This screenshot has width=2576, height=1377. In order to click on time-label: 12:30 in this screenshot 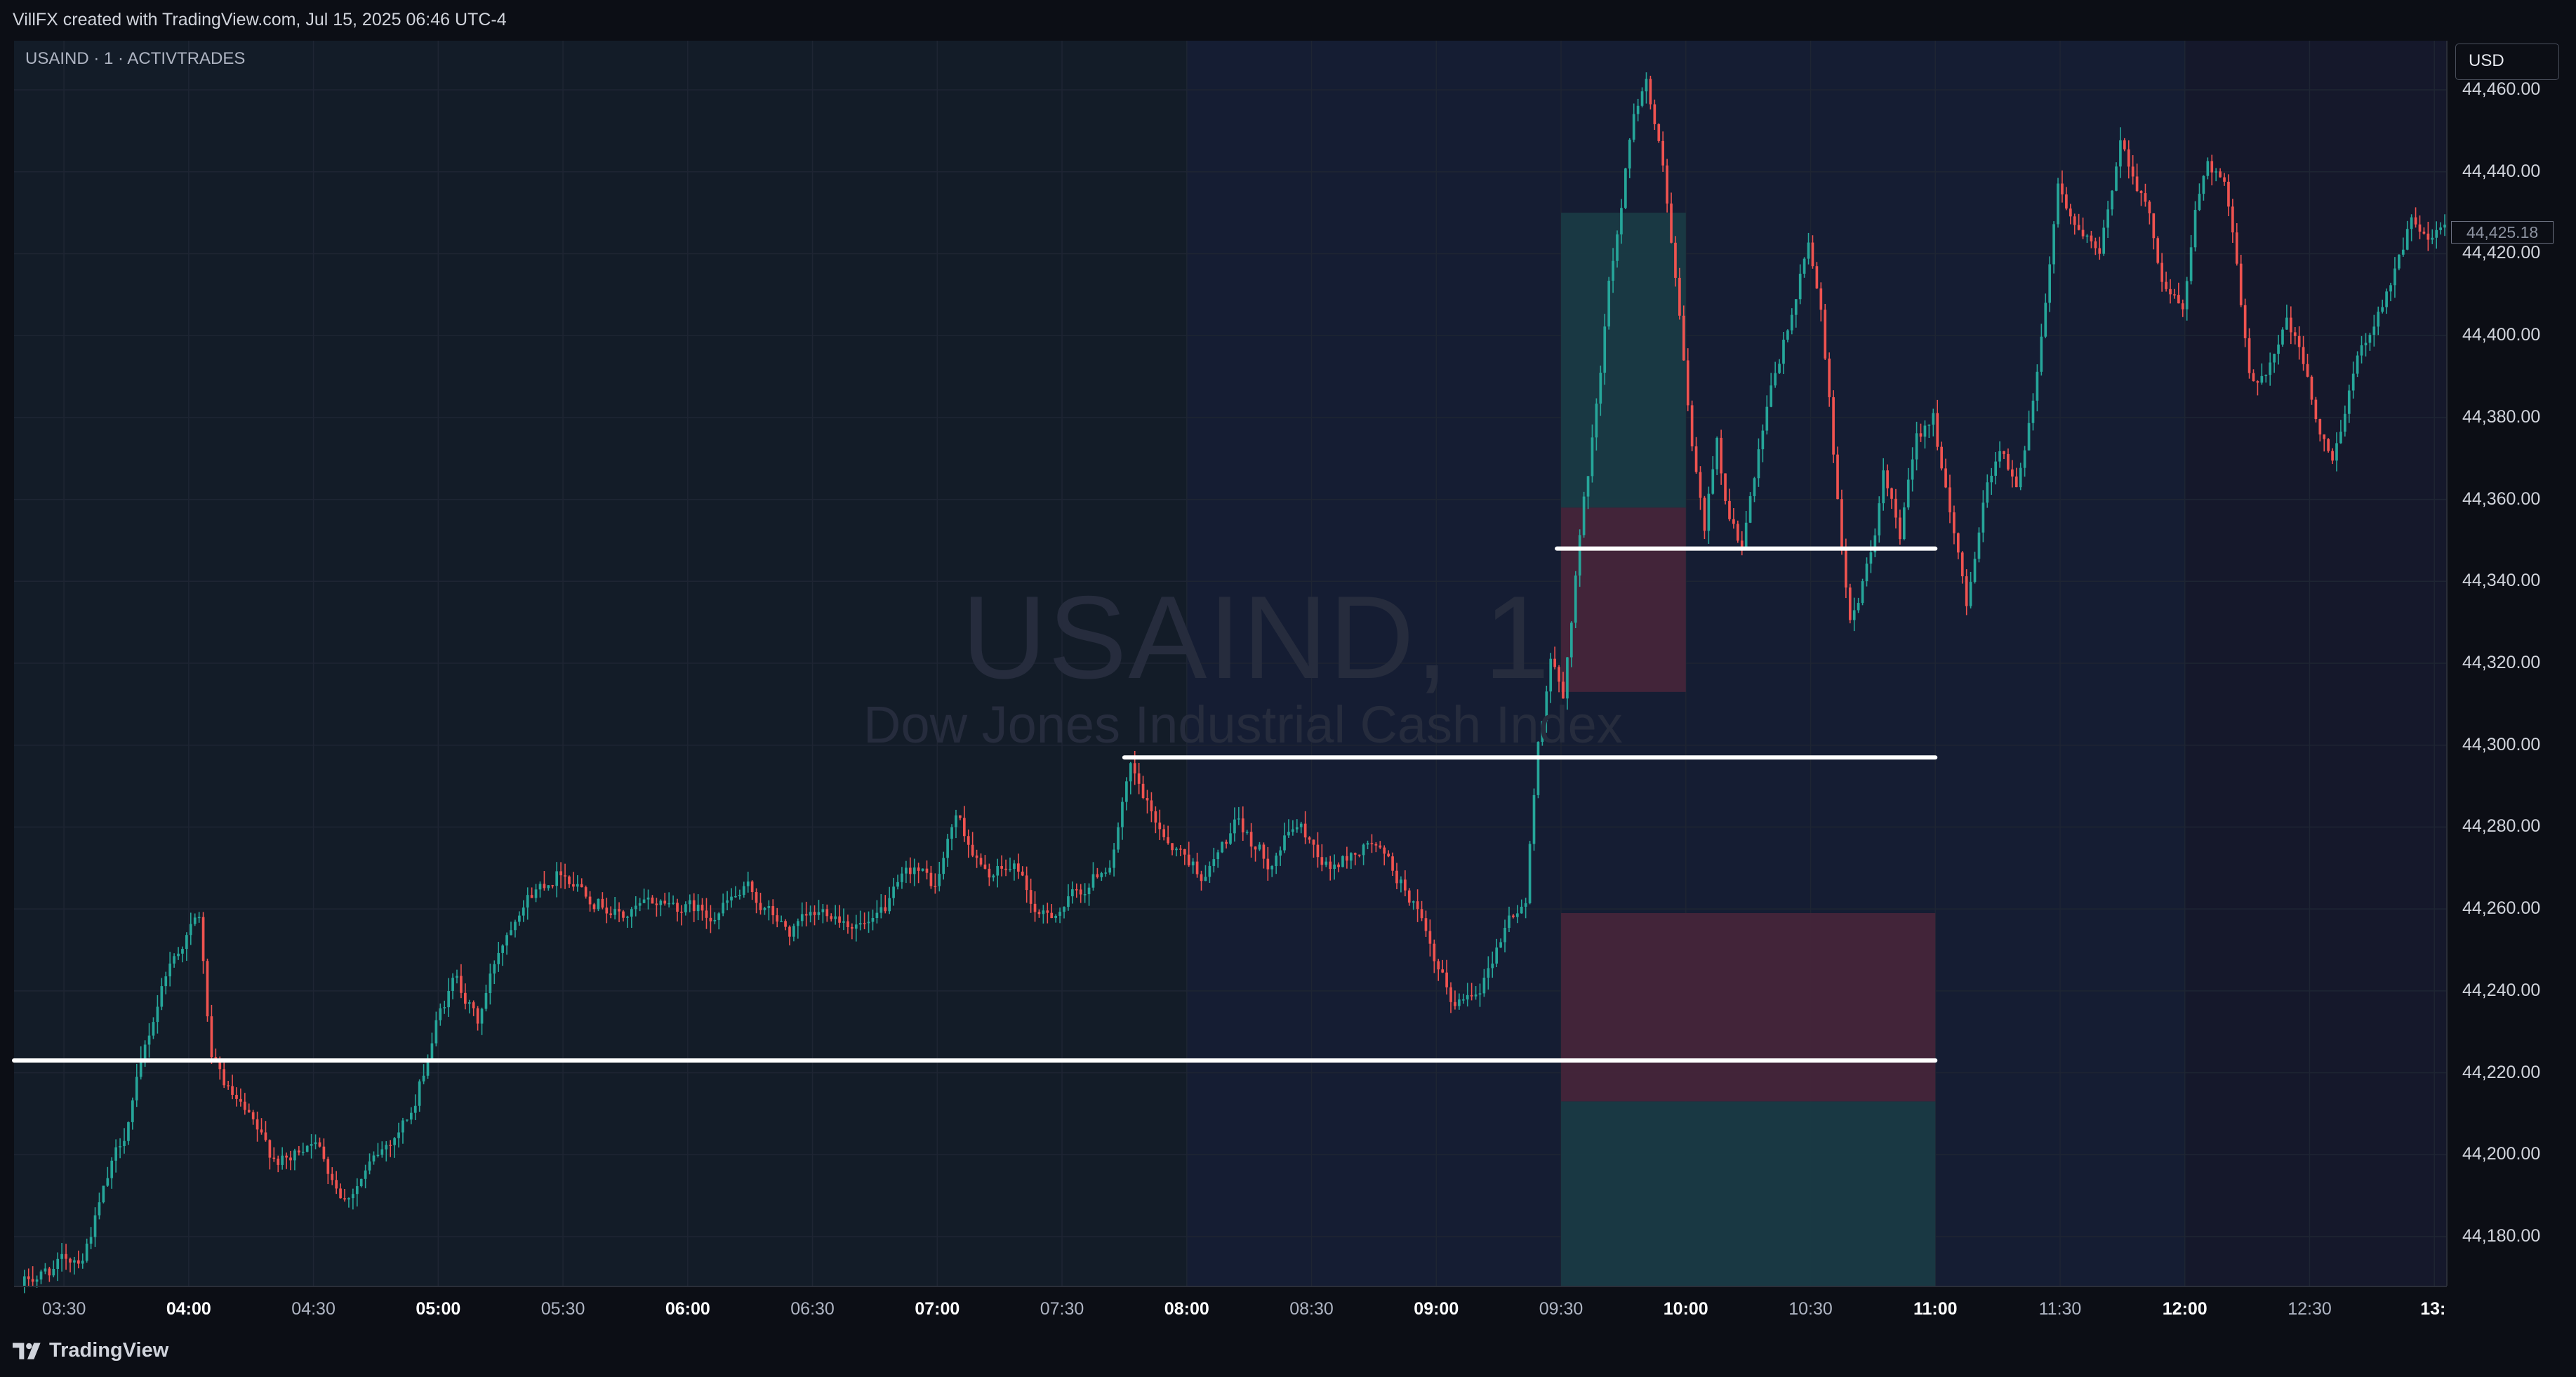, I will do `click(2310, 1309)`.